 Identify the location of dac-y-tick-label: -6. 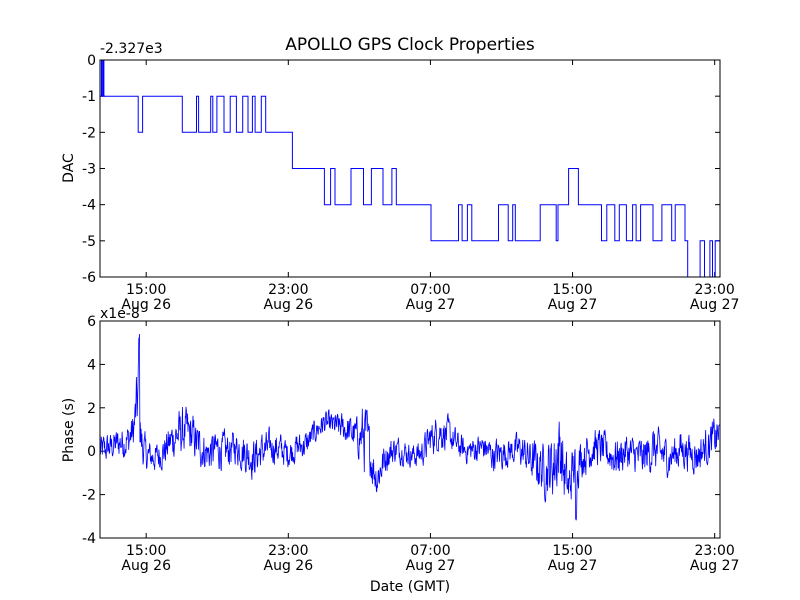
(89, 278).